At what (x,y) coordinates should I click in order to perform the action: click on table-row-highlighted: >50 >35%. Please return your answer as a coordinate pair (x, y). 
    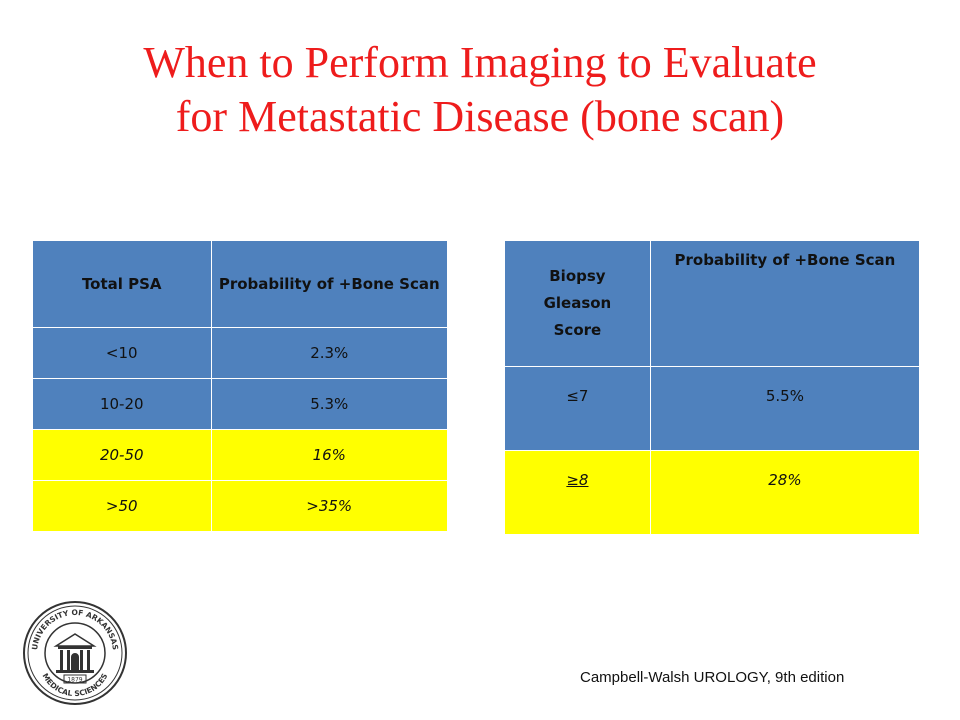
    Looking at the image, I should click on (240, 506).